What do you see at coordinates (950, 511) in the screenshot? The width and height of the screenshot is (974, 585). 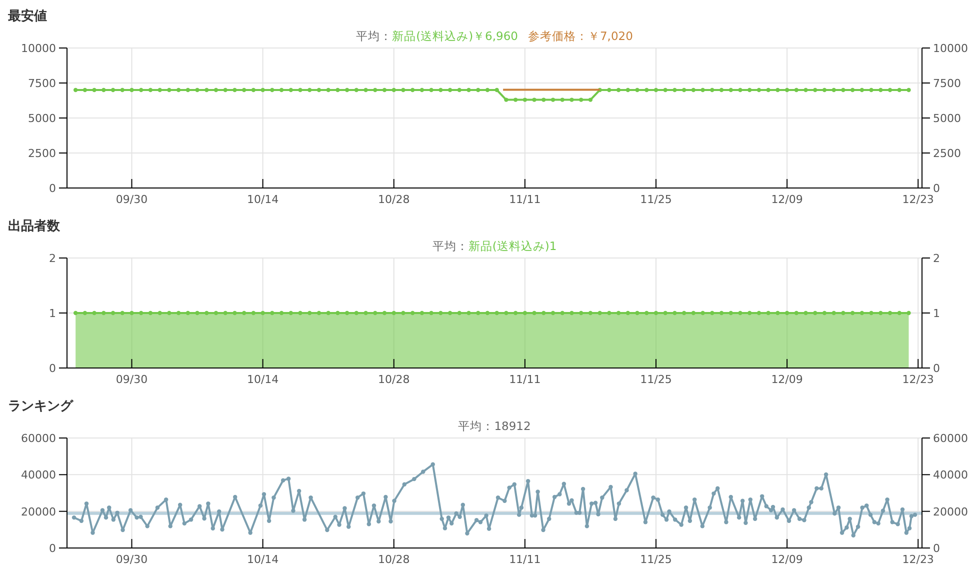 I see `y2-tick-label: 20000` at bounding box center [950, 511].